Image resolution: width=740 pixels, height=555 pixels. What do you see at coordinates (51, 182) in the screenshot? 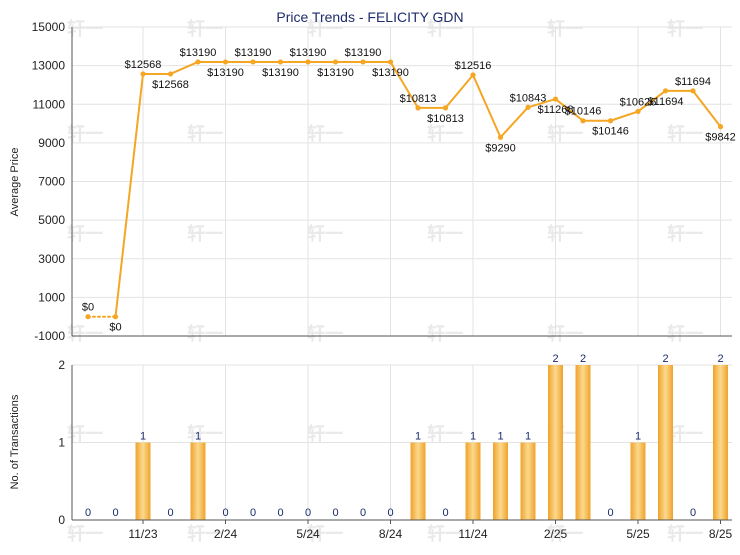
I see `price-y-tick-label: 7000` at bounding box center [51, 182].